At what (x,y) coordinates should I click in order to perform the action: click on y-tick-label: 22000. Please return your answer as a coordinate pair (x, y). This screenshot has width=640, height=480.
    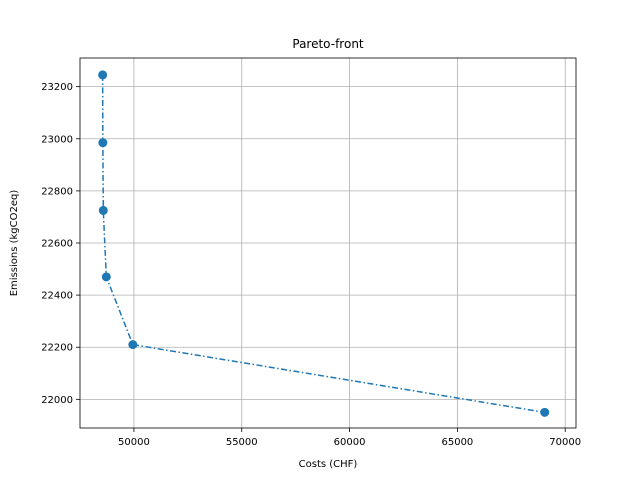
    Looking at the image, I should click on (57, 400).